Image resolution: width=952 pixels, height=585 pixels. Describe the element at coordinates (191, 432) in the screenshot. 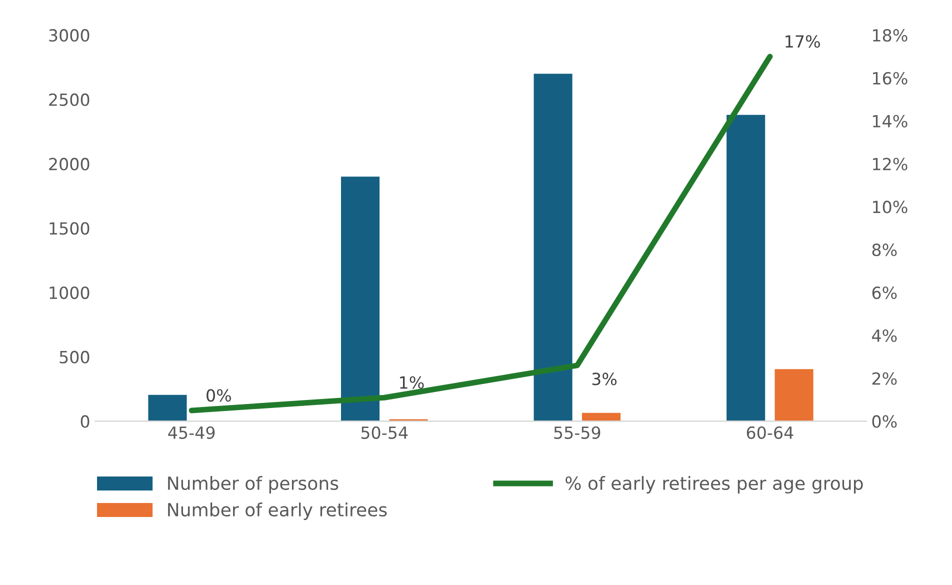

I see `x-tick-label: 45-49` at that location.